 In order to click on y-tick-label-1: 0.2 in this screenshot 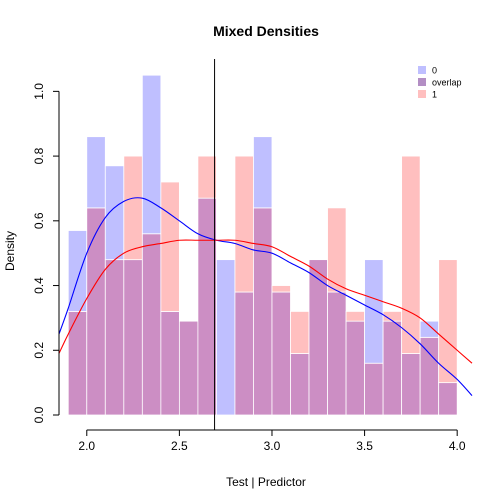, I will do `click(39, 350)`.